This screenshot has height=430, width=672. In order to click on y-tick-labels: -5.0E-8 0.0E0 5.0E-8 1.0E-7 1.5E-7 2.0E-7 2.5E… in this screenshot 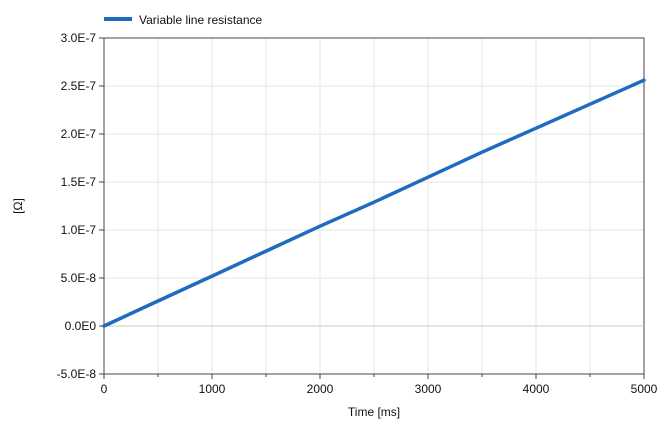, I will do `click(77, 206)`.